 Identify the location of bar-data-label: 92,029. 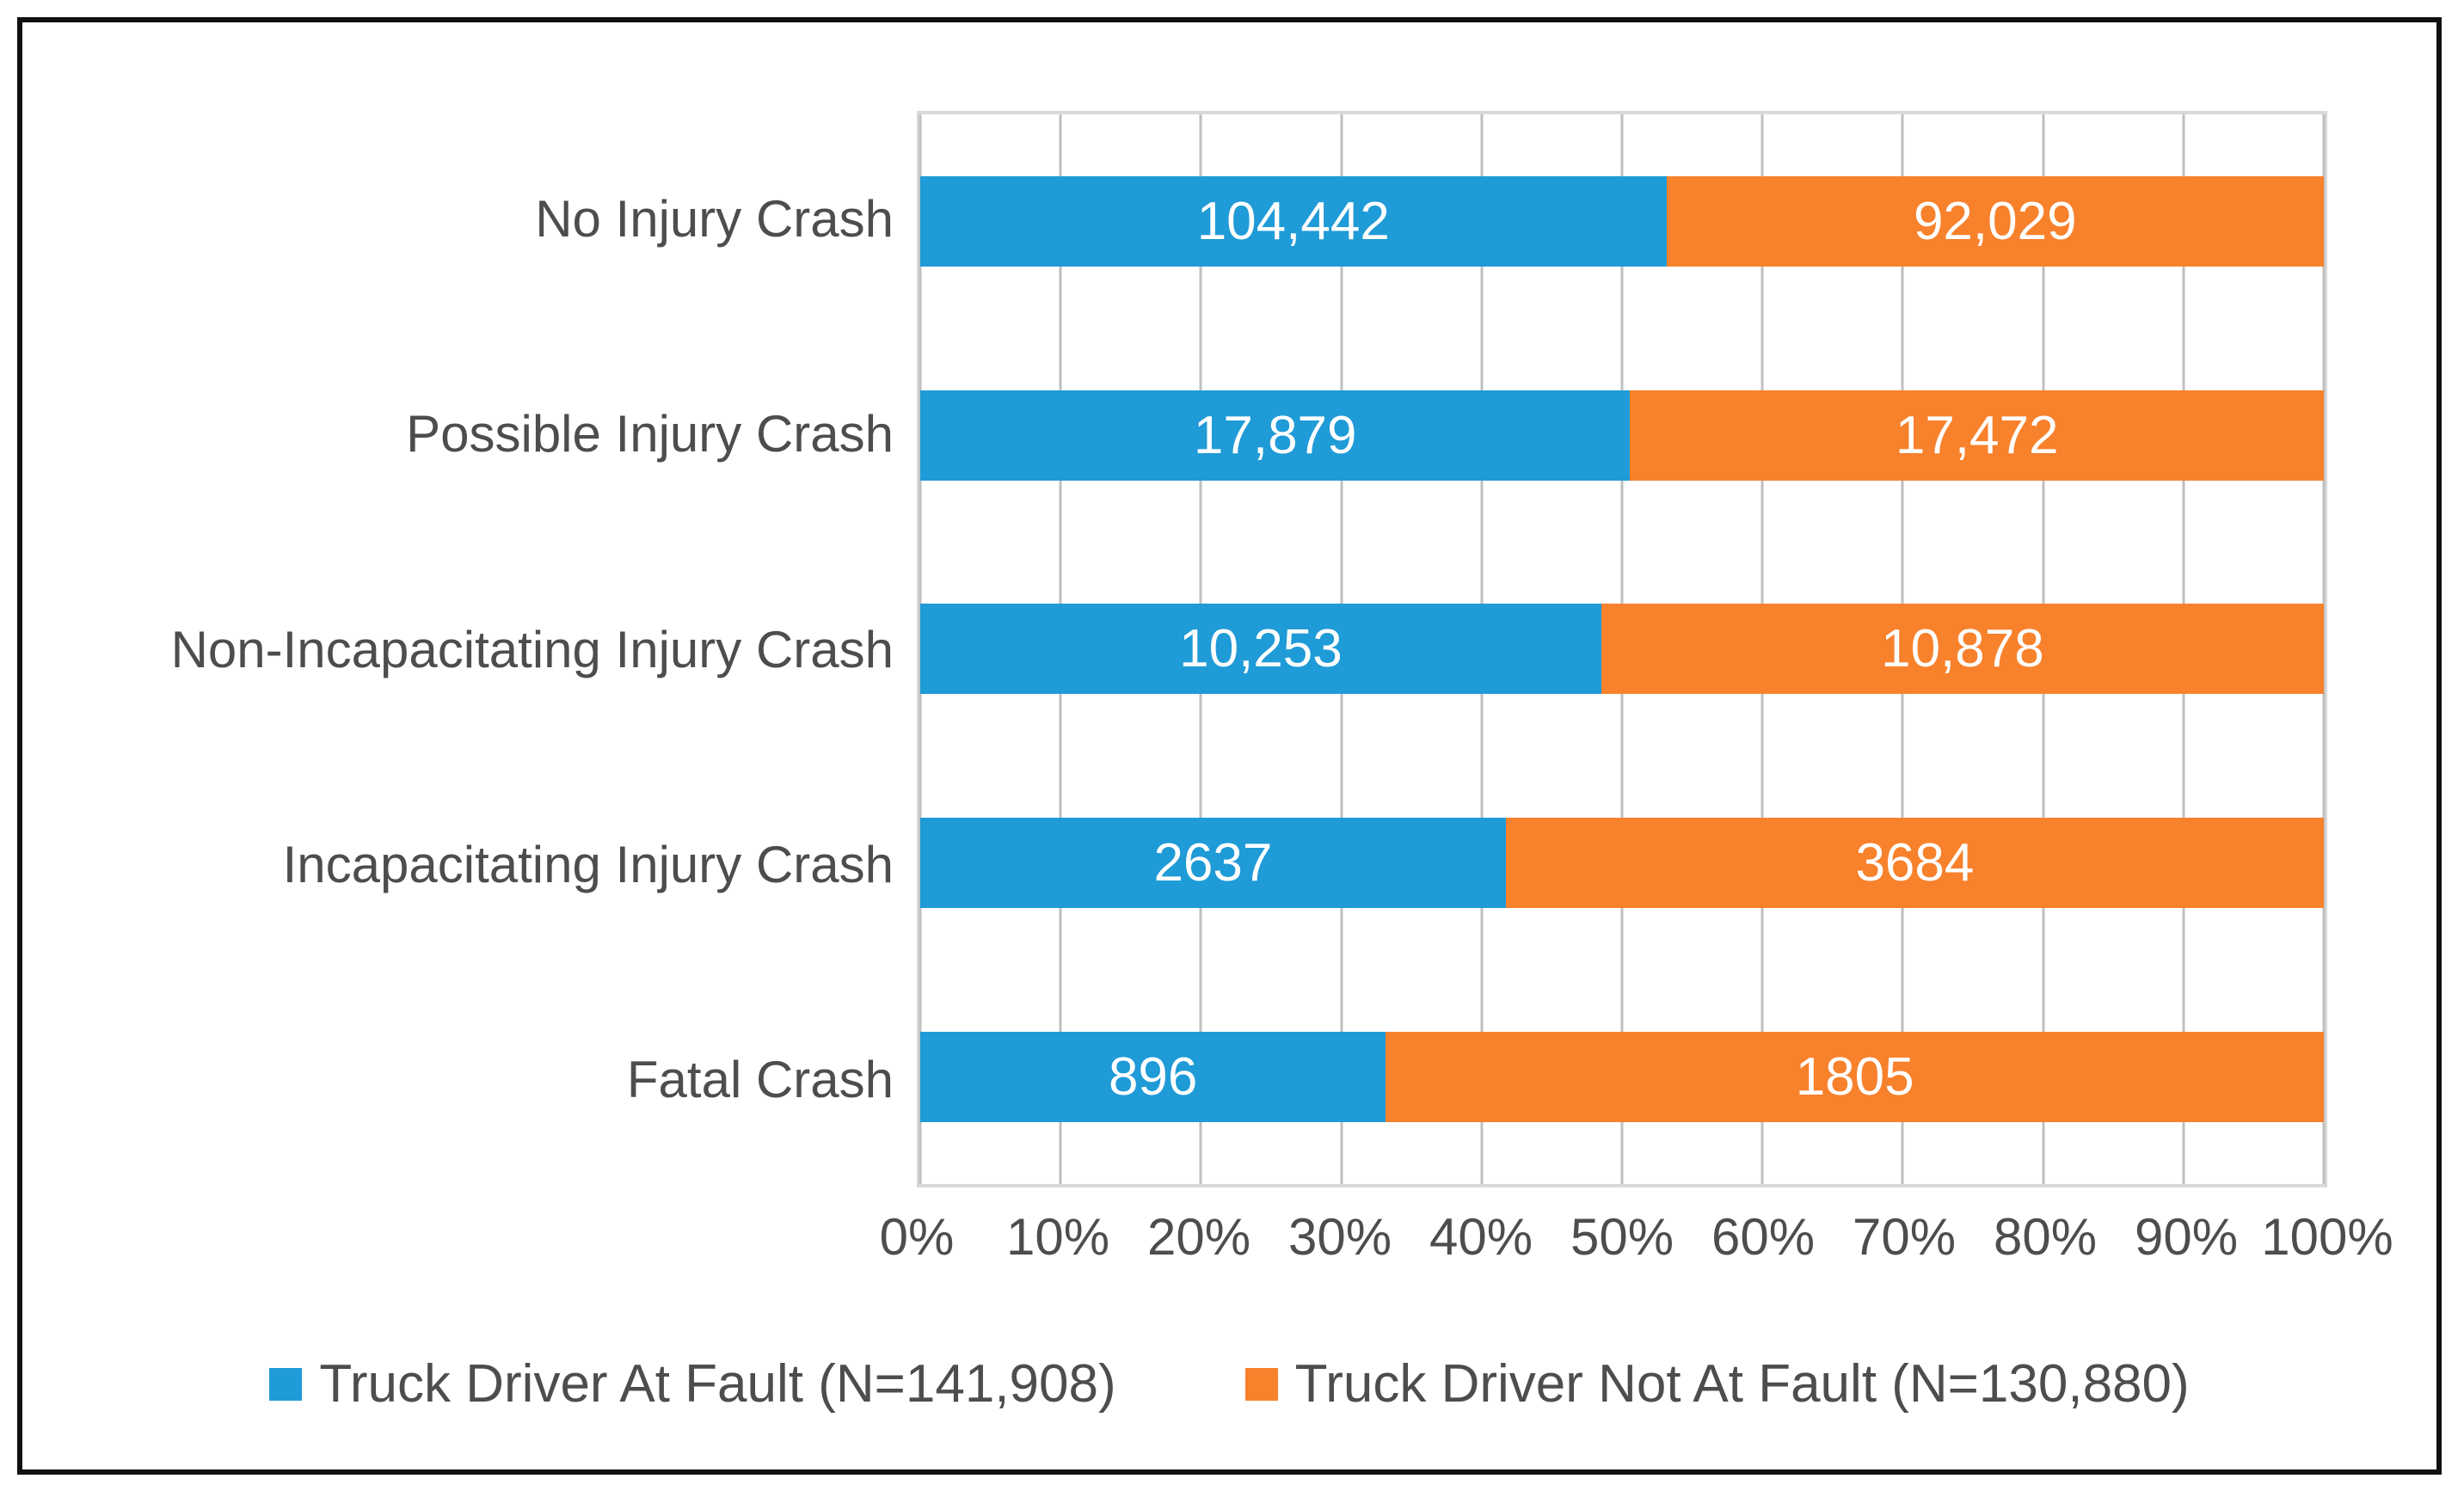
(1995, 221).